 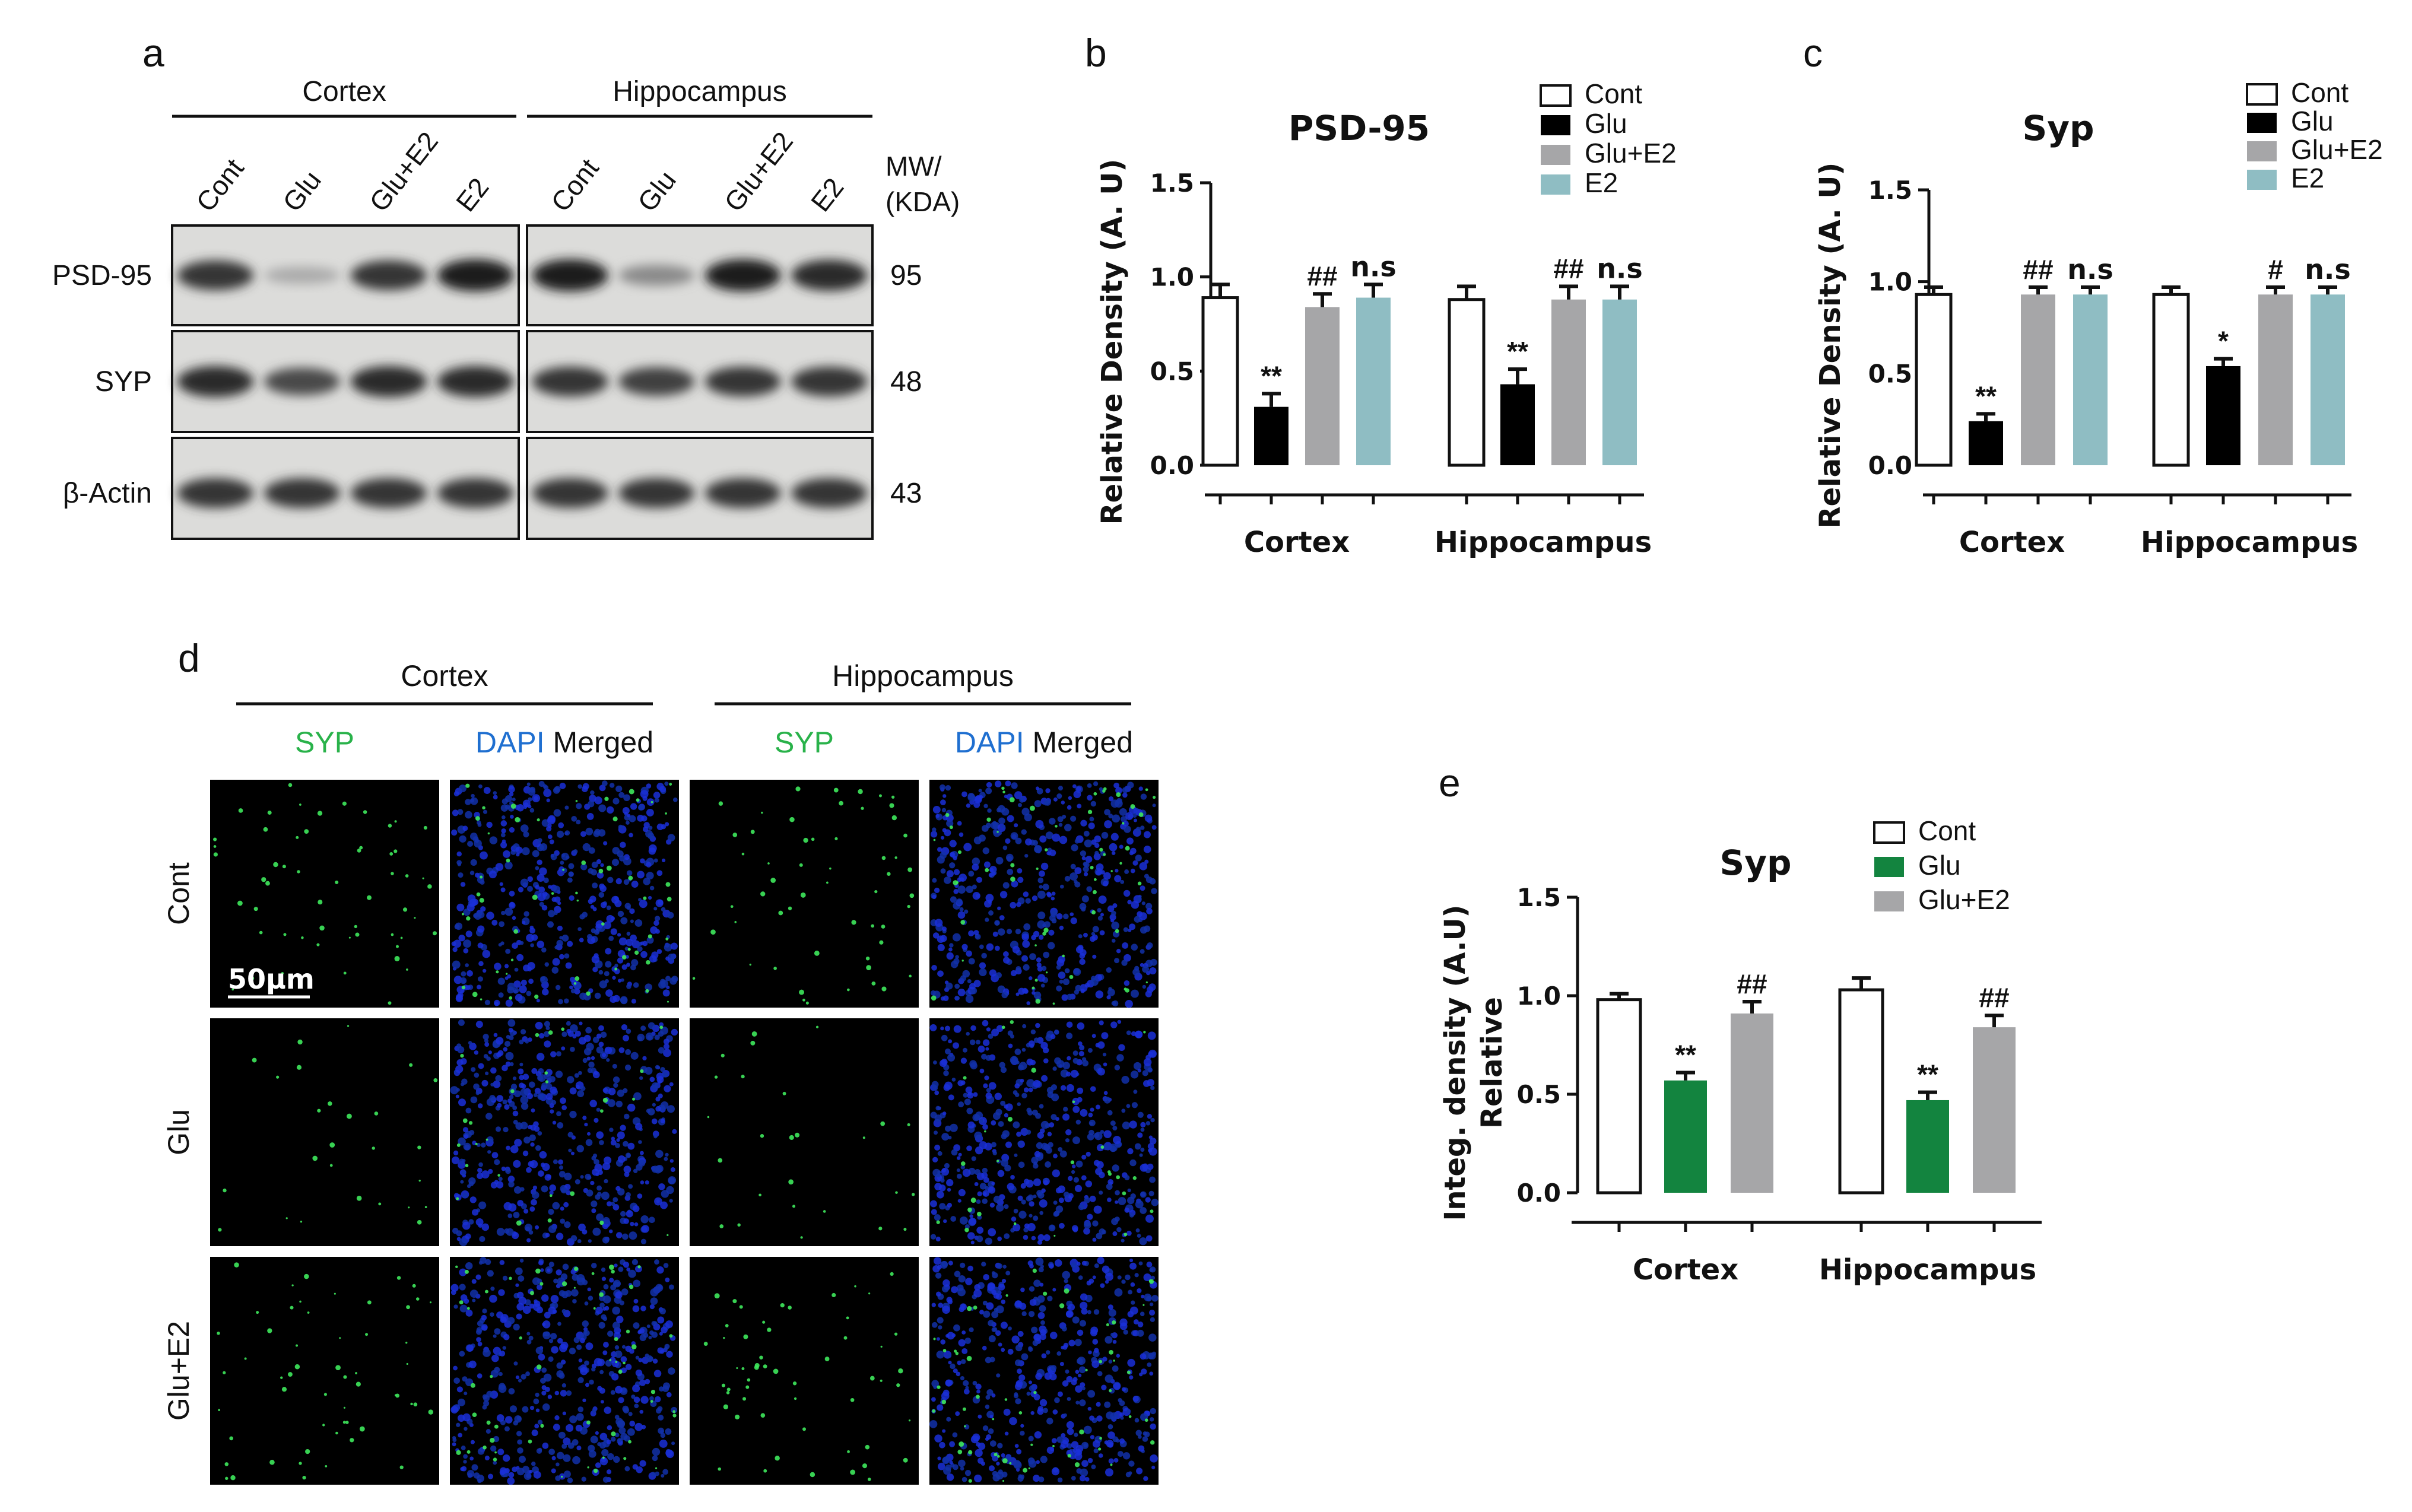 What do you see at coordinates (1964, 899) in the screenshot?
I see `legend-label: Glu+E2` at bounding box center [1964, 899].